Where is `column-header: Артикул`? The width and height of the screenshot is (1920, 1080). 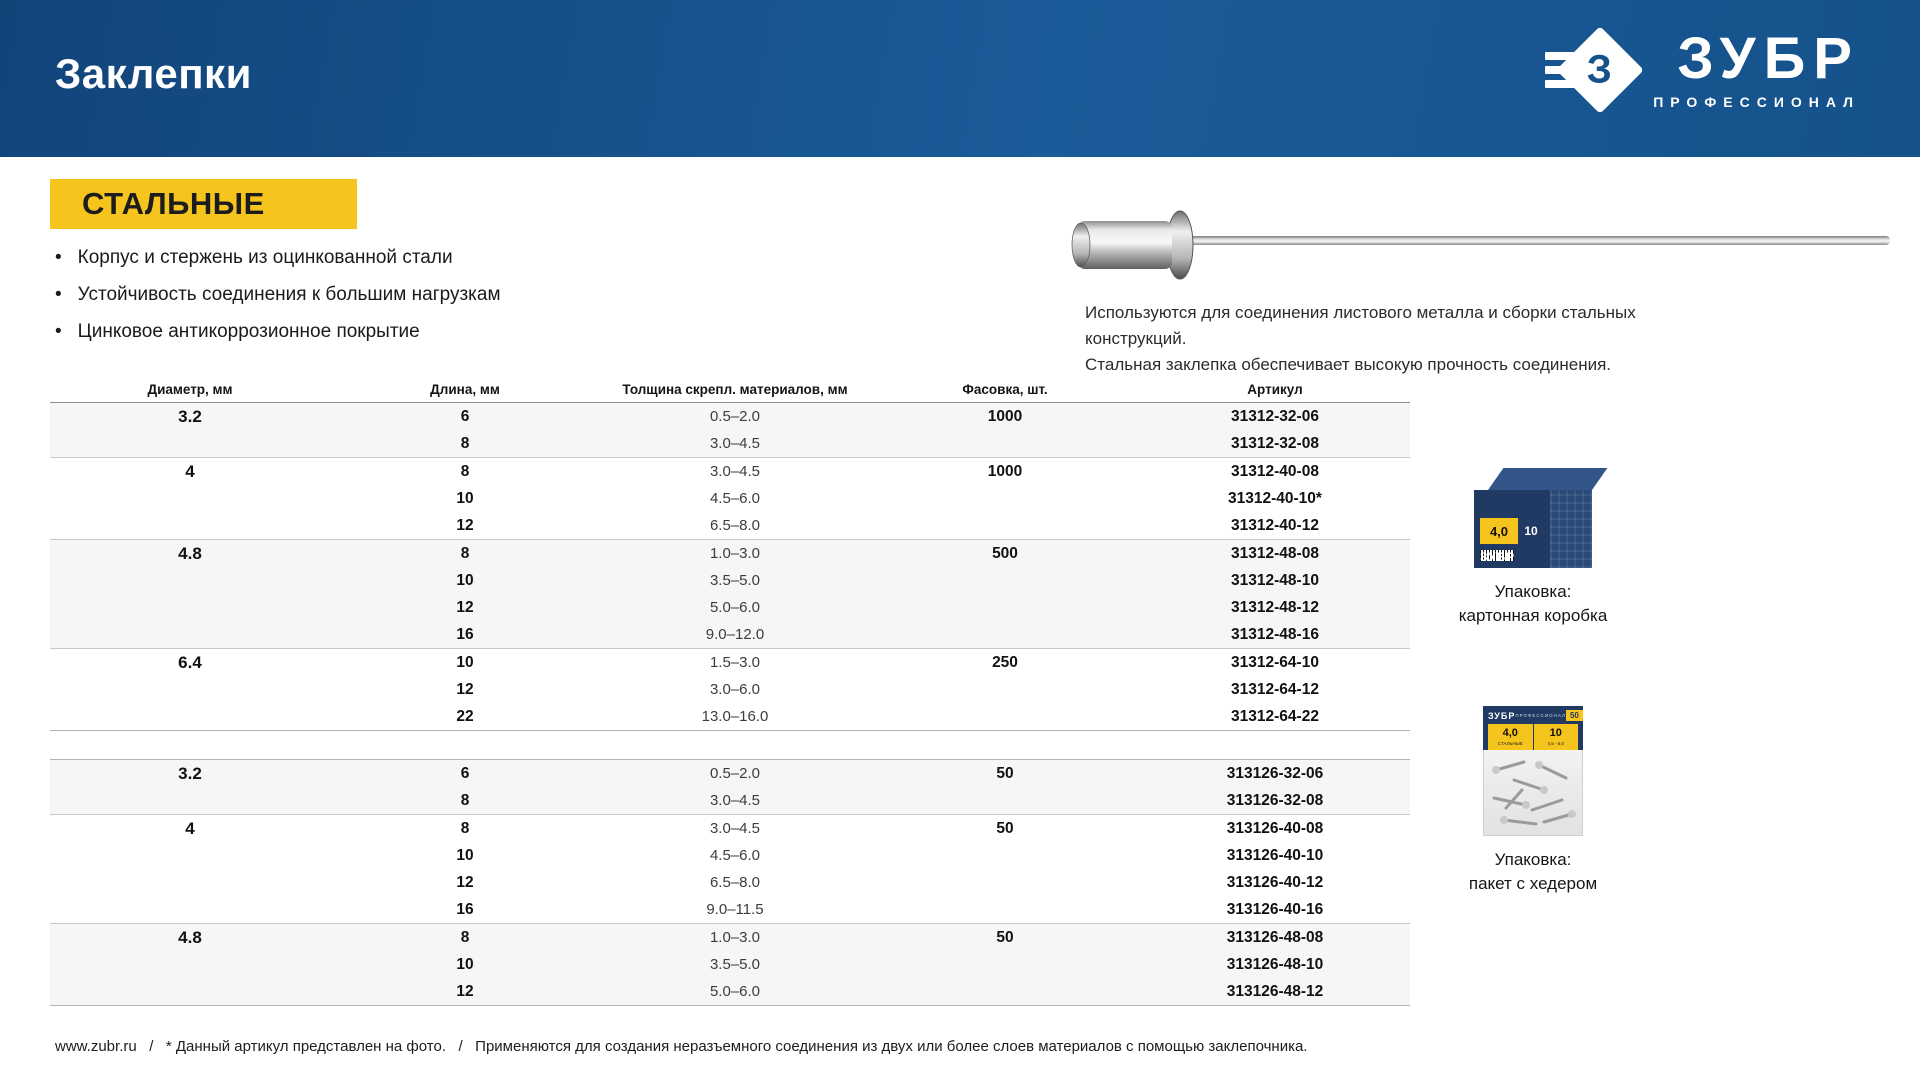
column-header: Артикул is located at coordinates (1275, 389).